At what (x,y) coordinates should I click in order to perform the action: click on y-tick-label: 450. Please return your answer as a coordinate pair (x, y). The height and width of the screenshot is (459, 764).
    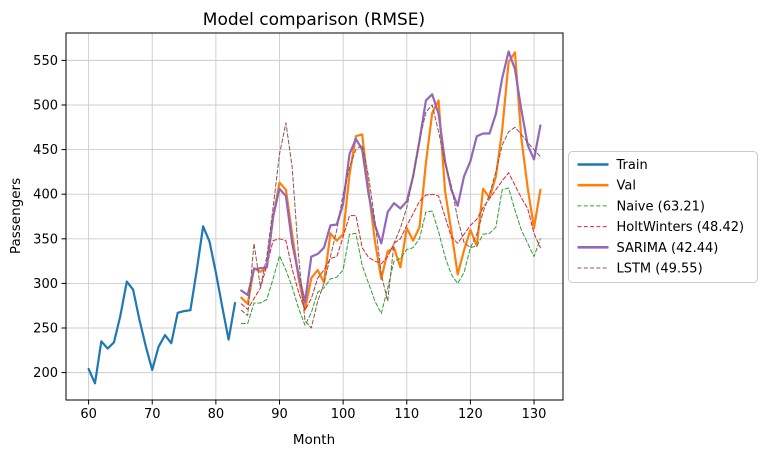
    Looking at the image, I should click on (45, 150).